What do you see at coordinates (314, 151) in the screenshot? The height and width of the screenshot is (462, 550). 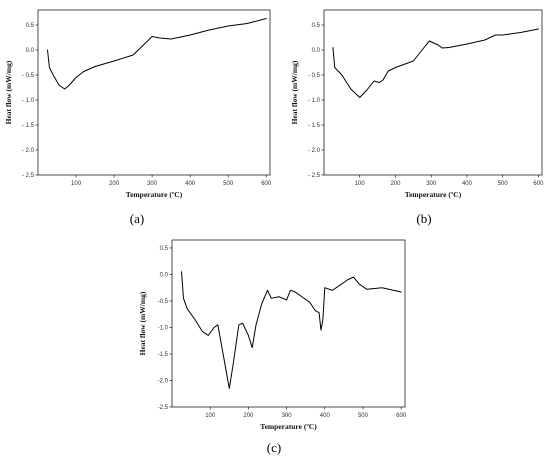 I see `y-tick-label-b: - 2.0` at bounding box center [314, 151].